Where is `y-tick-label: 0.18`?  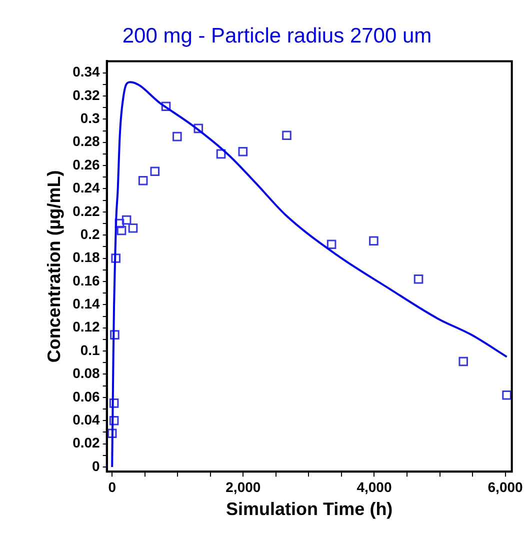 y-tick-label: 0.18 is located at coordinates (86, 257).